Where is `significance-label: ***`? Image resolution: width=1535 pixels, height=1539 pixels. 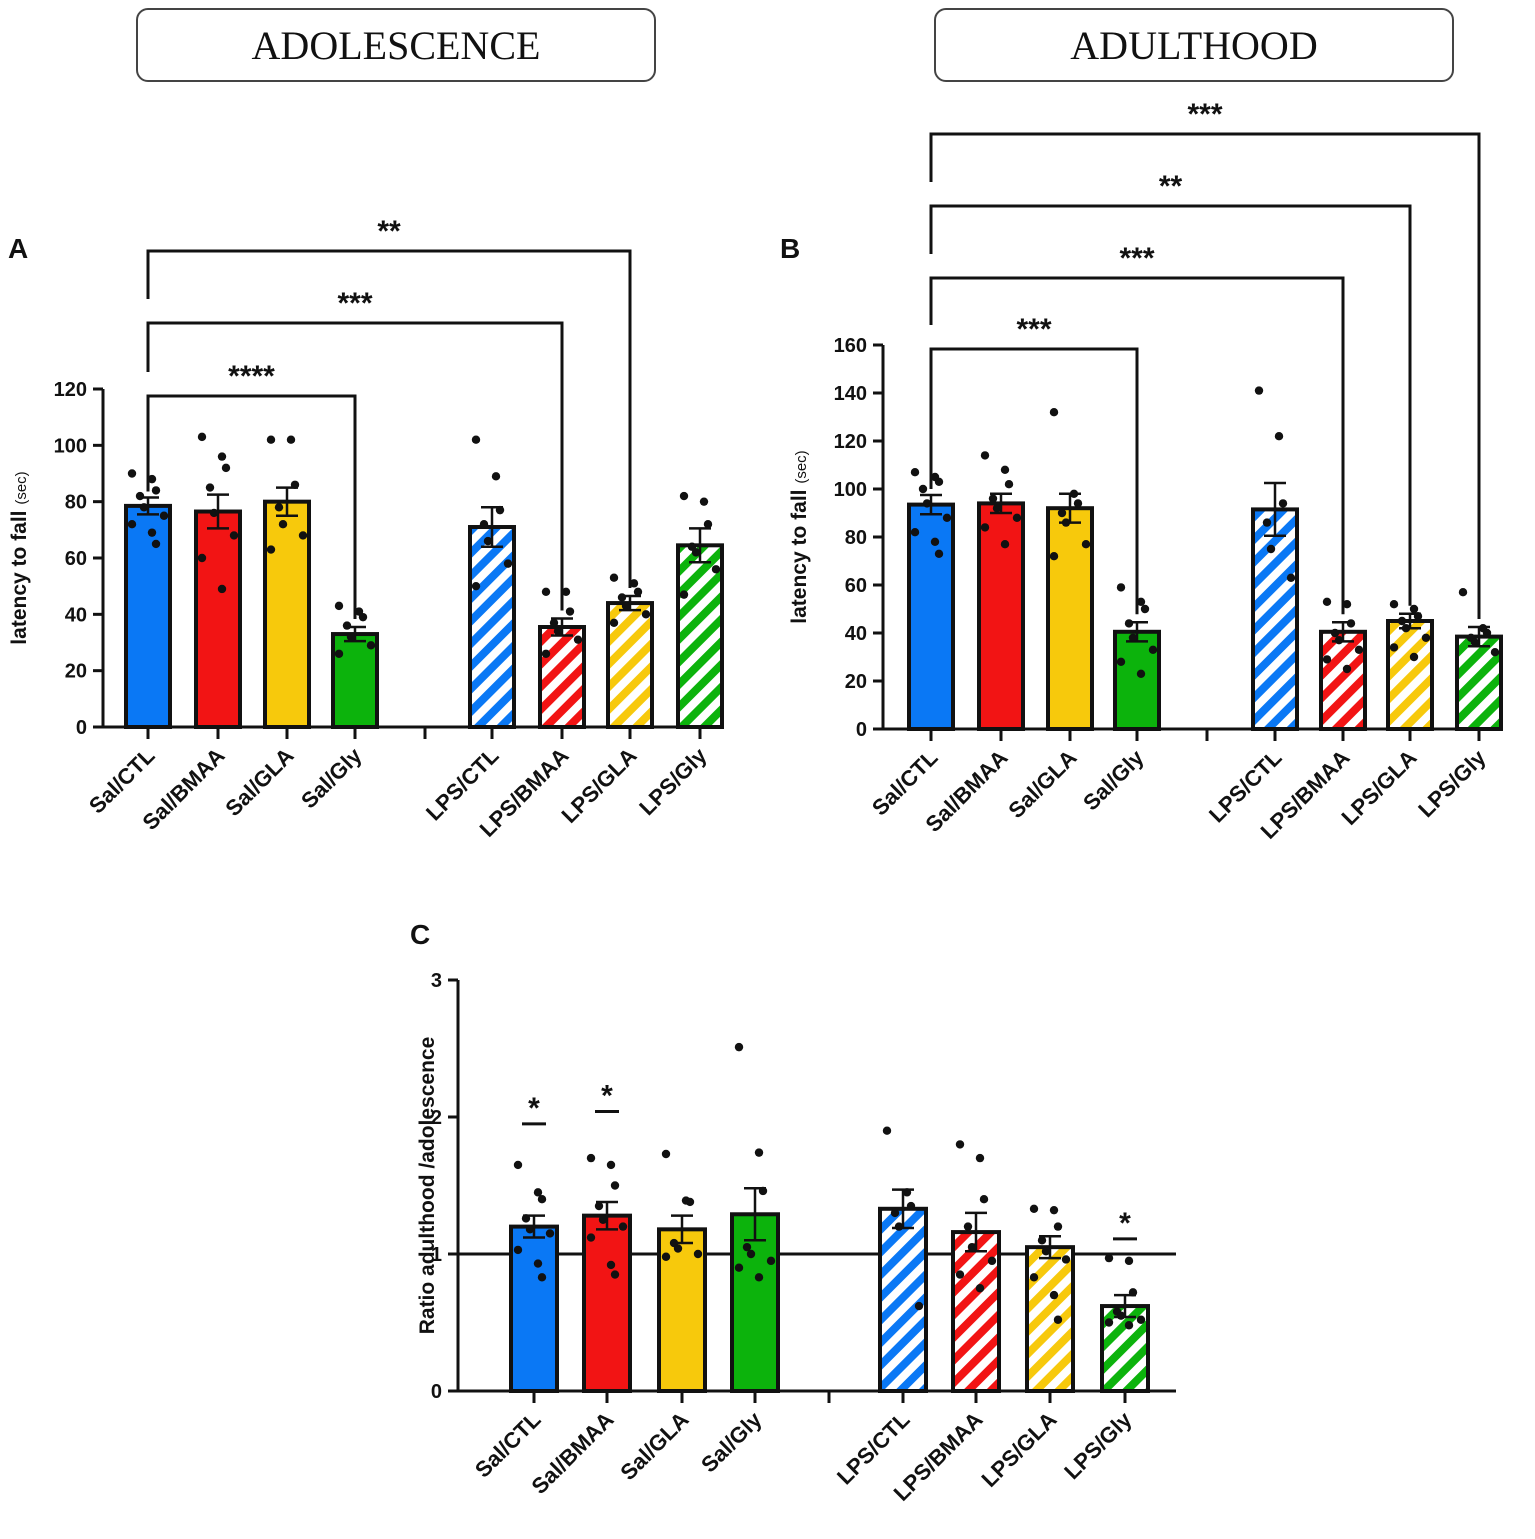
significance-label: *** is located at coordinates (1136, 258).